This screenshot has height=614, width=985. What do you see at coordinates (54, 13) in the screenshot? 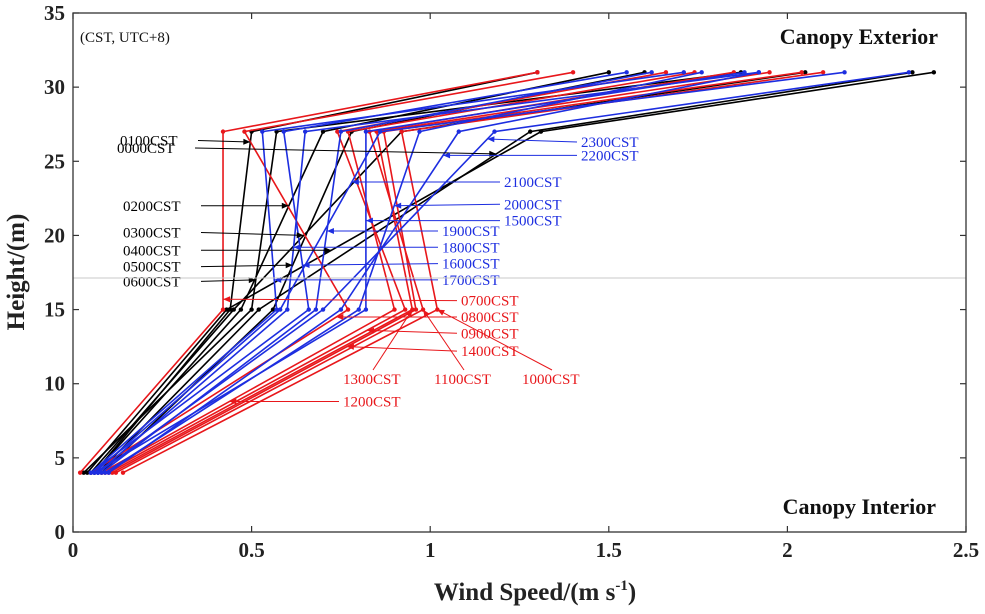
I see `y-tick-label: 35` at bounding box center [54, 13].